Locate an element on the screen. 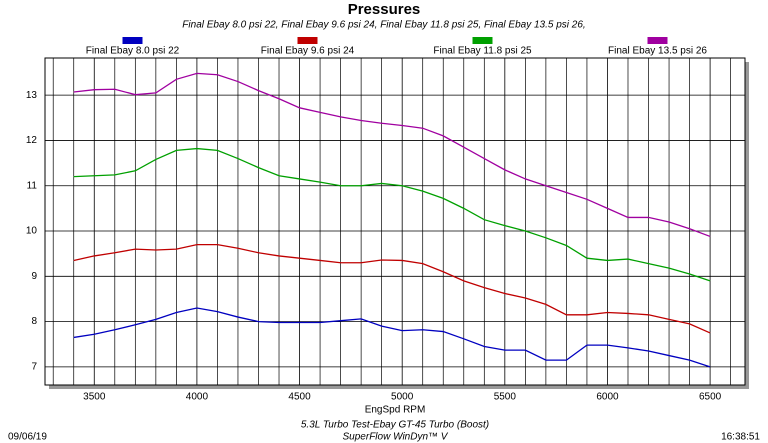 The width and height of the screenshot is (768, 443). series-line is located at coordinates (392, 337).